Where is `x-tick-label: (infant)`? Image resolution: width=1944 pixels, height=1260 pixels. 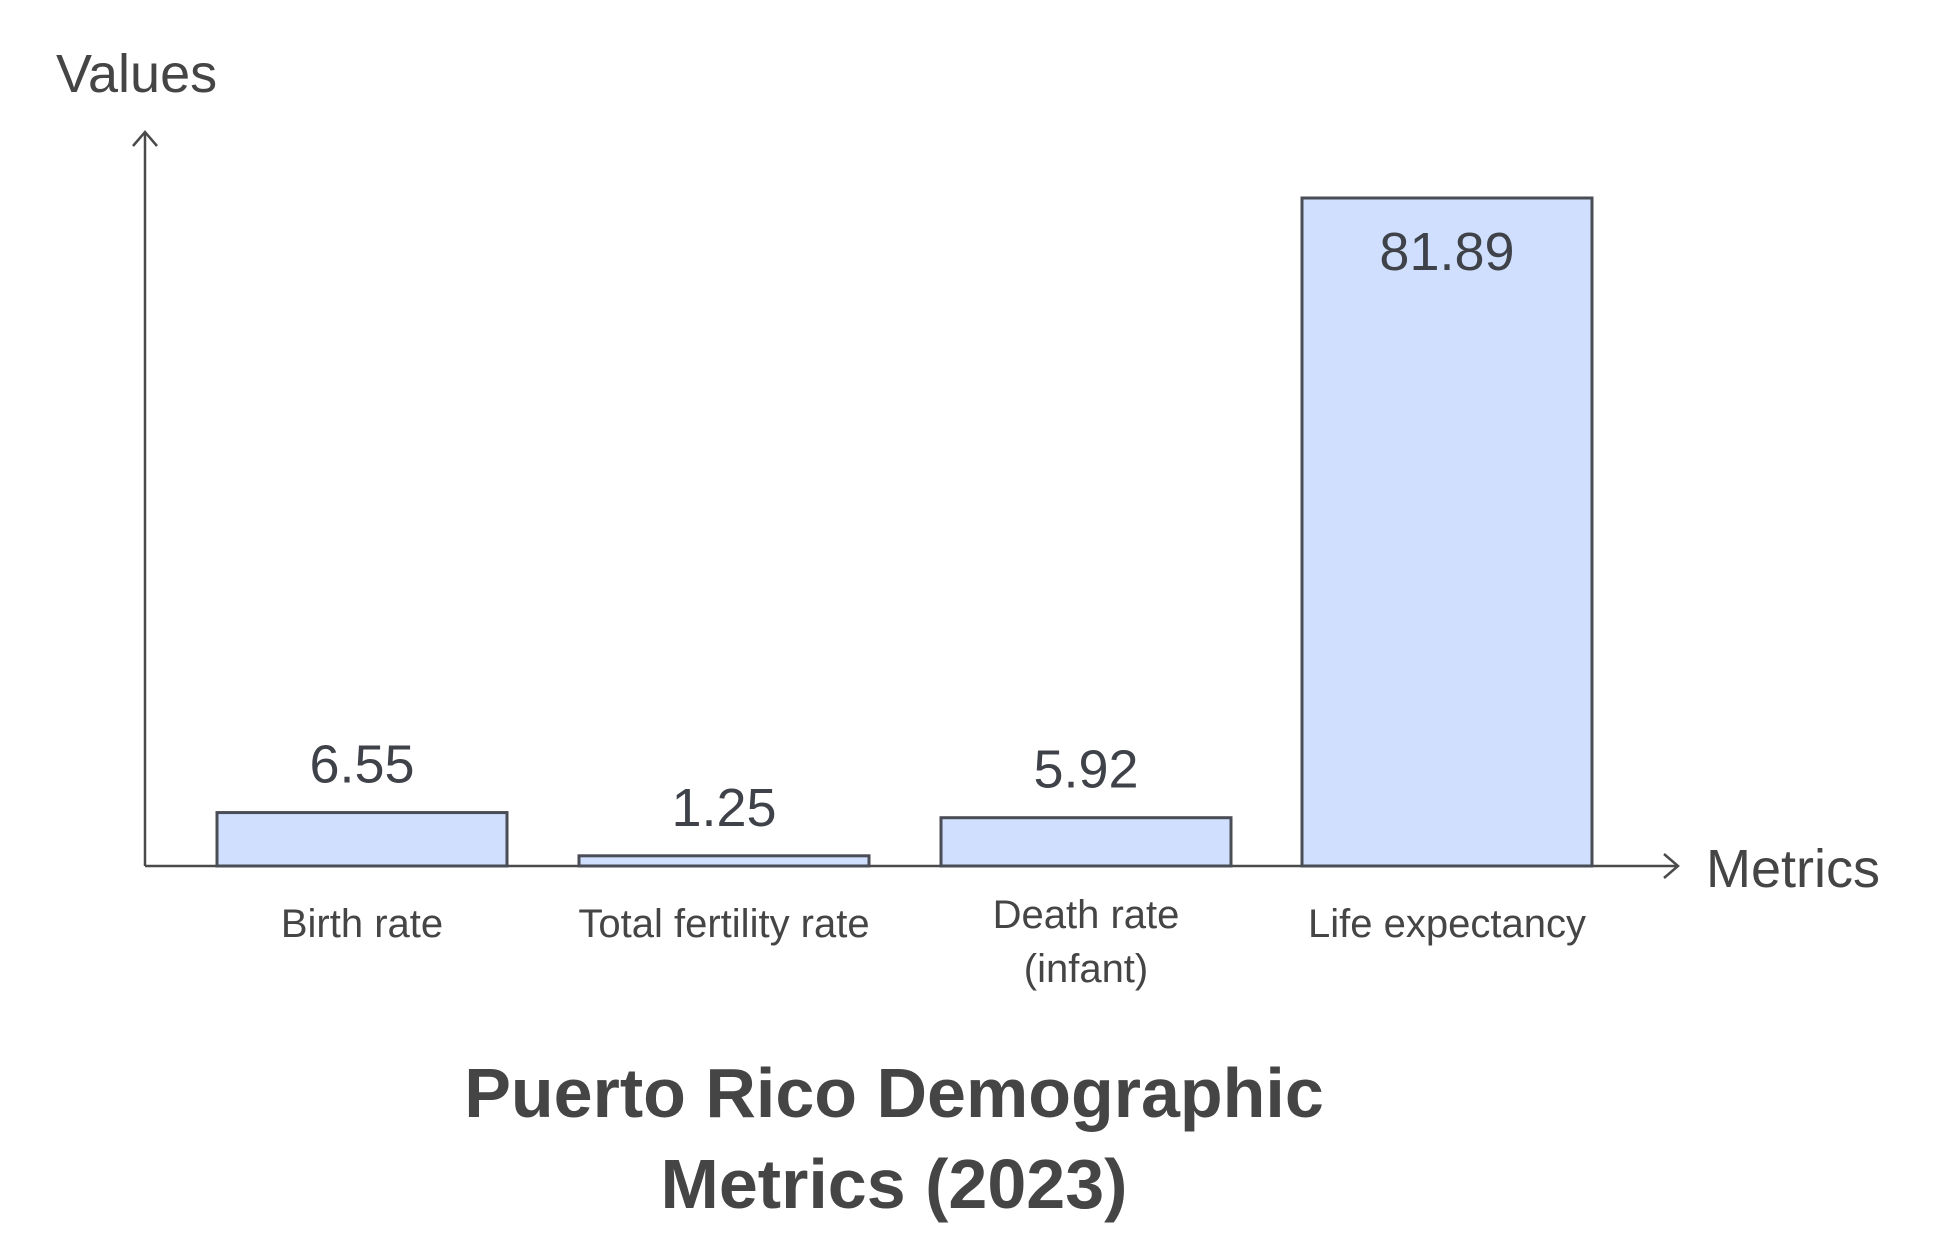 x-tick-label: (infant) is located at coordinates (1086, 969).